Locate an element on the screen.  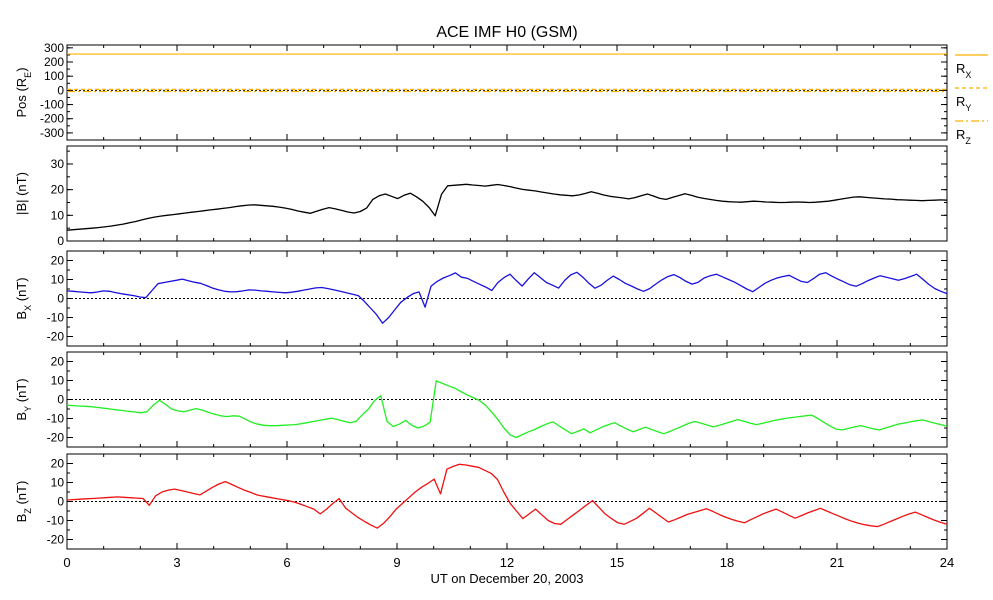
y-tick-label: -100 is located at coordinates (52, 105).